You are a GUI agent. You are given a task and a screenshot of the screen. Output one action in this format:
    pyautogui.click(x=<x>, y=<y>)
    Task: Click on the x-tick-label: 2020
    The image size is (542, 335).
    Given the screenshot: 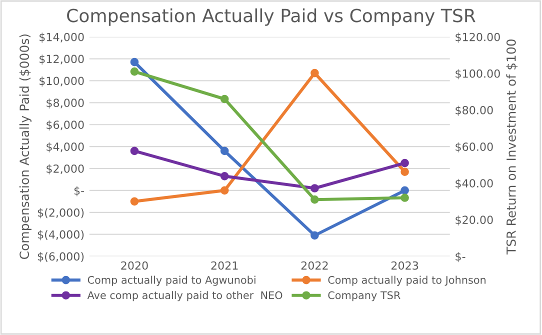 What is the action you would take?
    pyautogui.click(x=134, y=265)
    